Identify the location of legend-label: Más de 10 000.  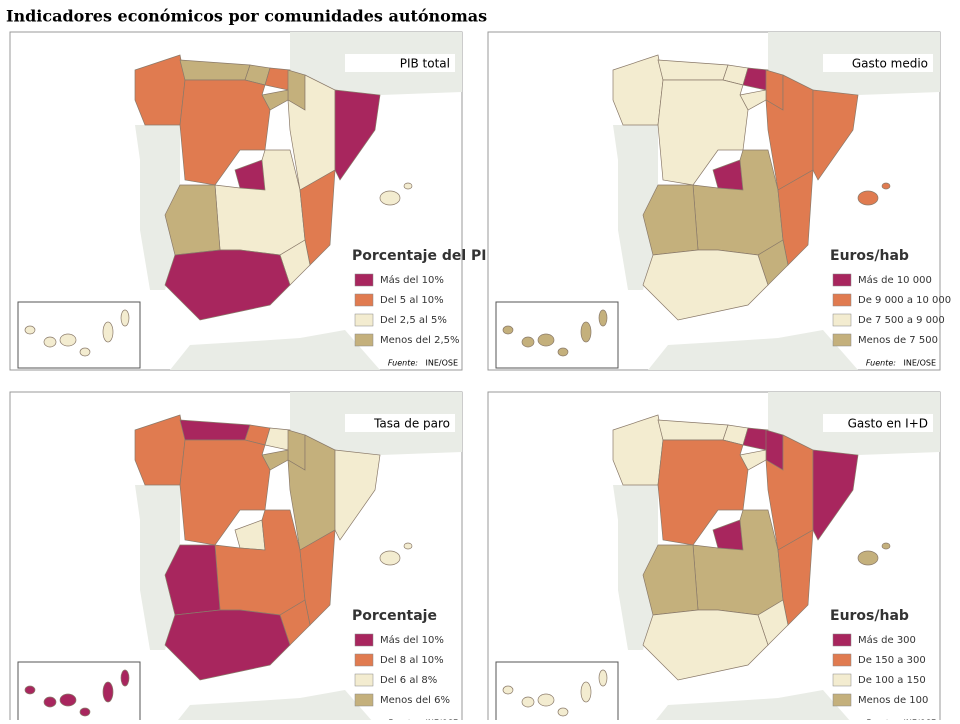
(895, 280).